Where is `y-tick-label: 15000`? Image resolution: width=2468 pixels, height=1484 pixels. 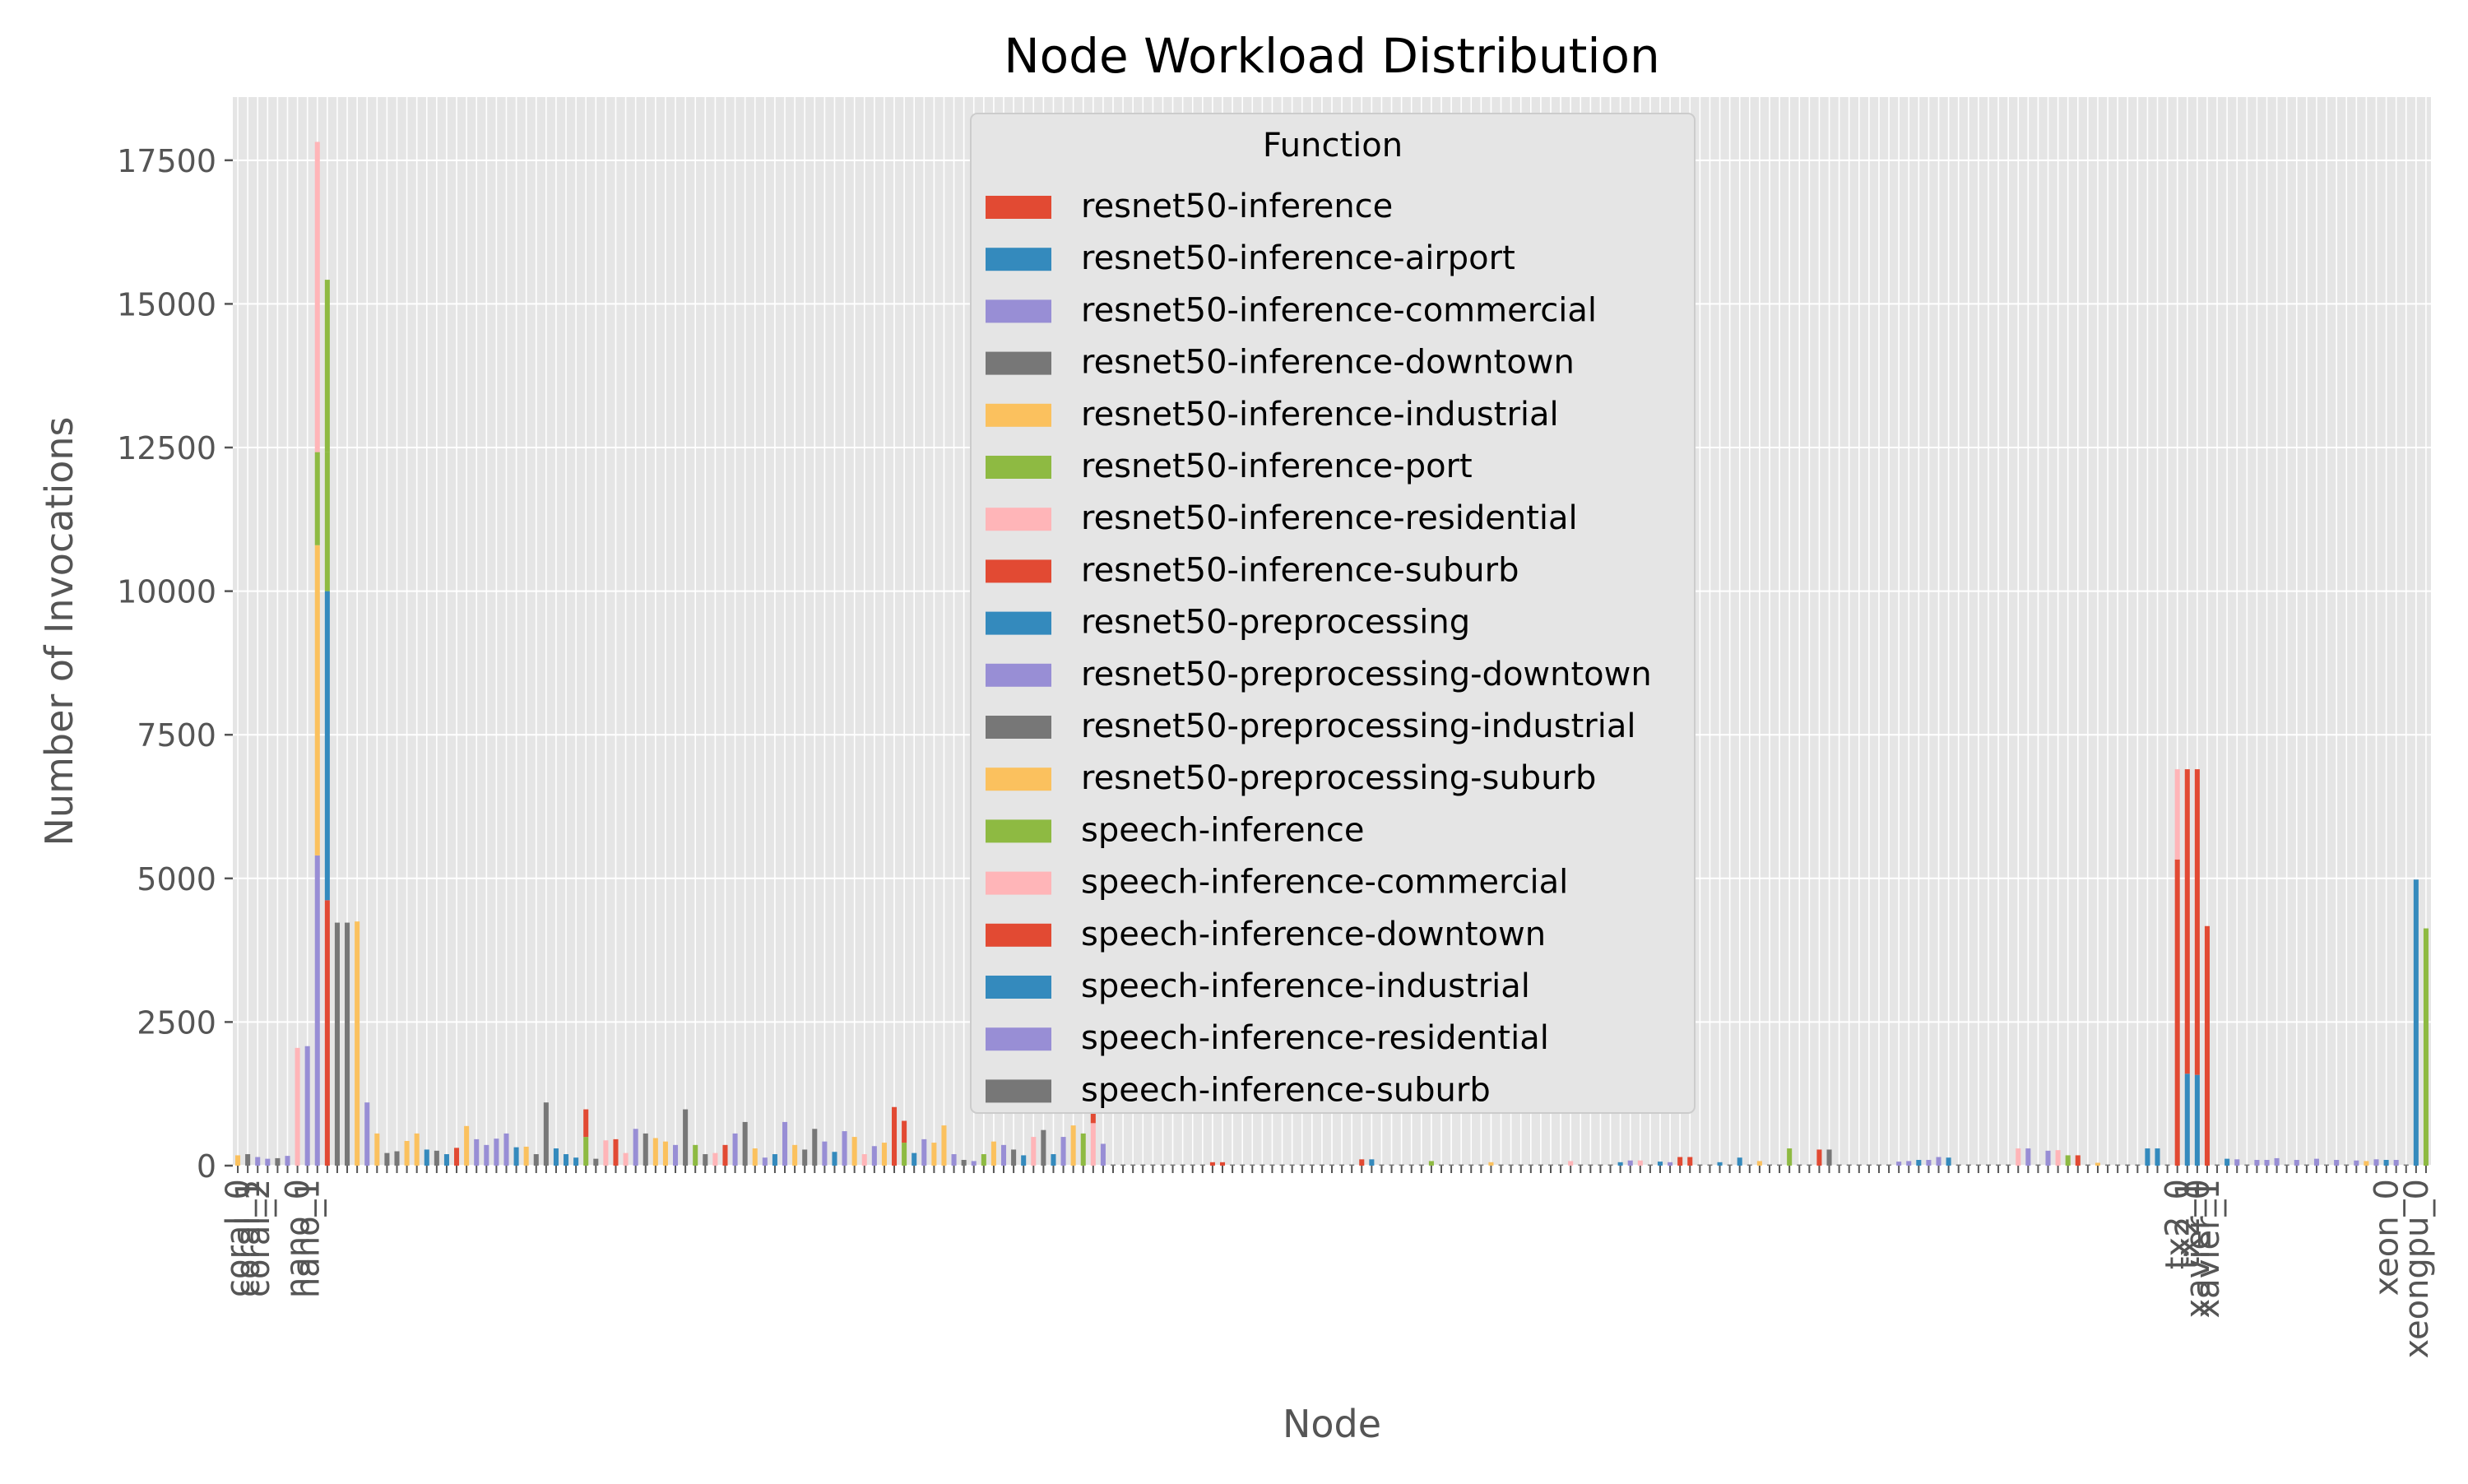 y-tick-label: 15000 is located at coordinates (166, 304).